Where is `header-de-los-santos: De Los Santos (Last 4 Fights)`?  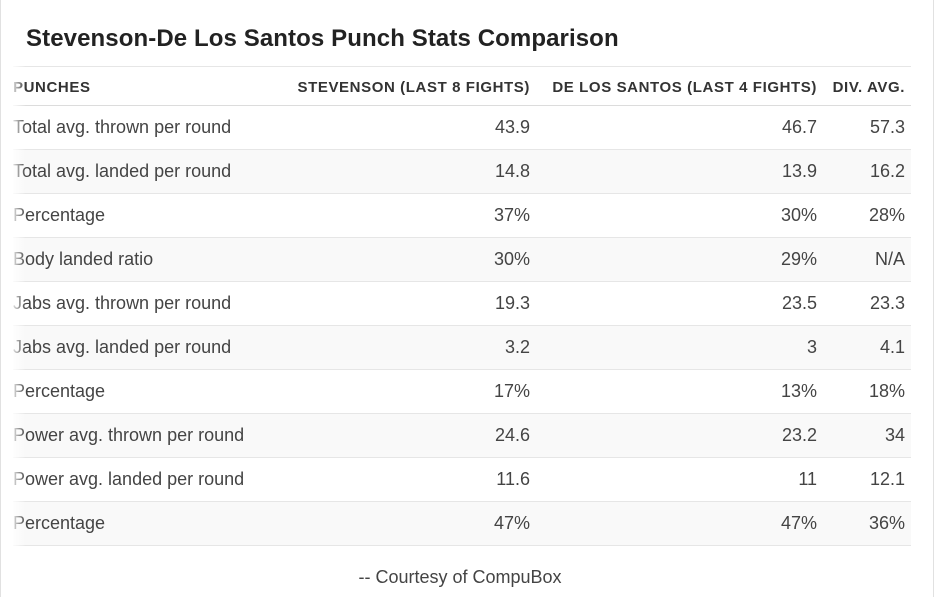 header-de-los-santos: De Los Santos (Last 4 Fights) is located at coordinates (684, 87).